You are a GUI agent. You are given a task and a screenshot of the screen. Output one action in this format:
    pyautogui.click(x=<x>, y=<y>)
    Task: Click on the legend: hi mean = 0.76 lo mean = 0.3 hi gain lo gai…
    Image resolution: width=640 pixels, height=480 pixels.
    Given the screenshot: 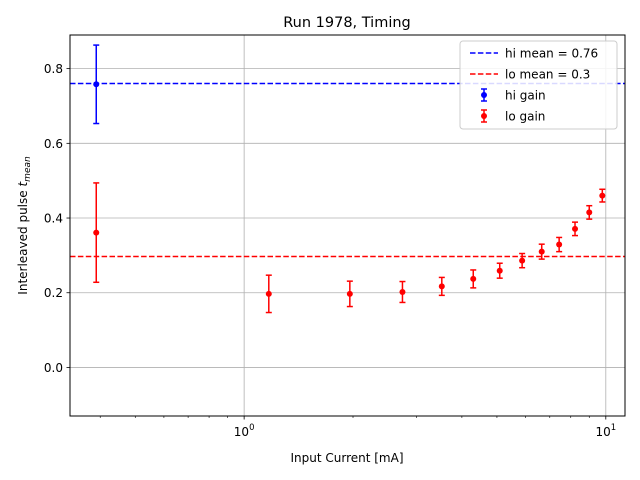 What is the action you would take?
    pyautogui.click(x=538, y=85)
    